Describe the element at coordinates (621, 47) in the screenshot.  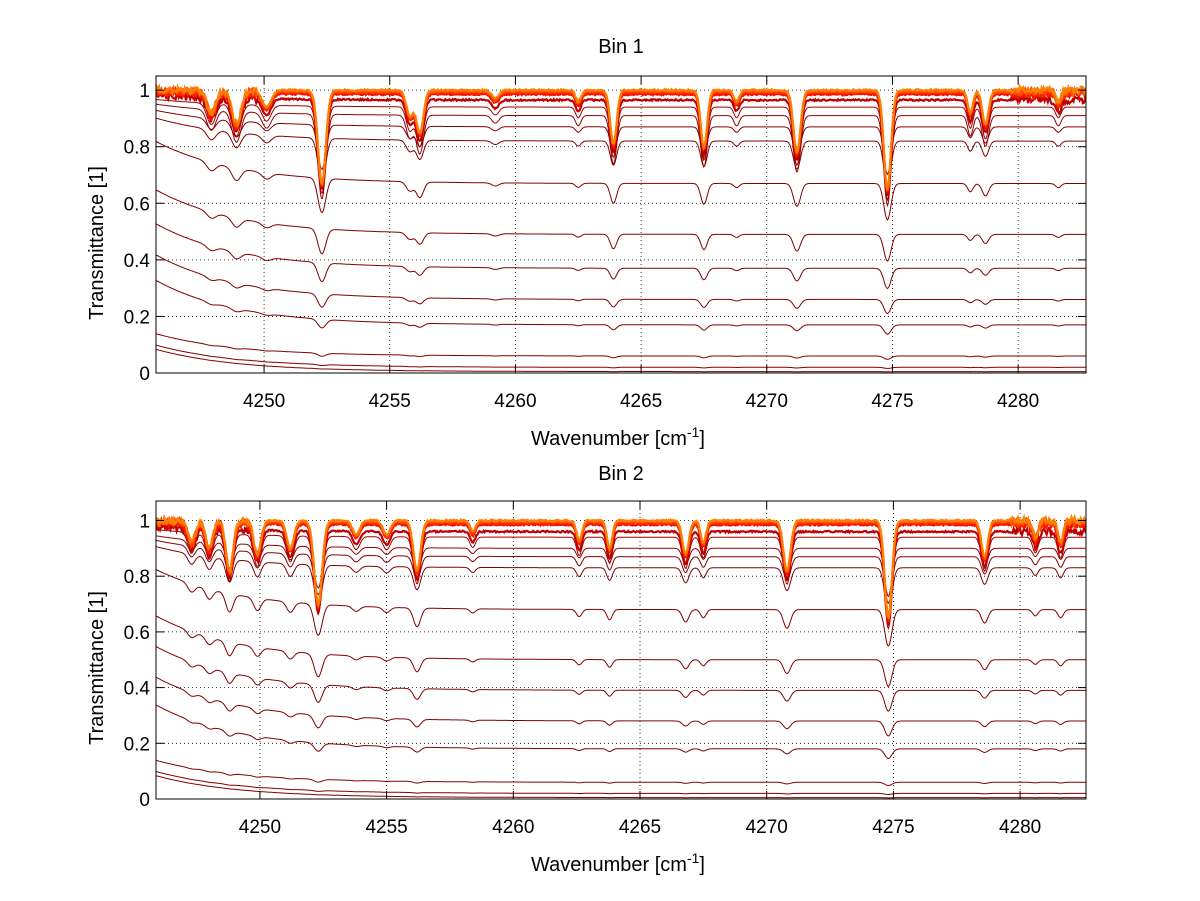
I see `chart-title: Bin 1` at that location.